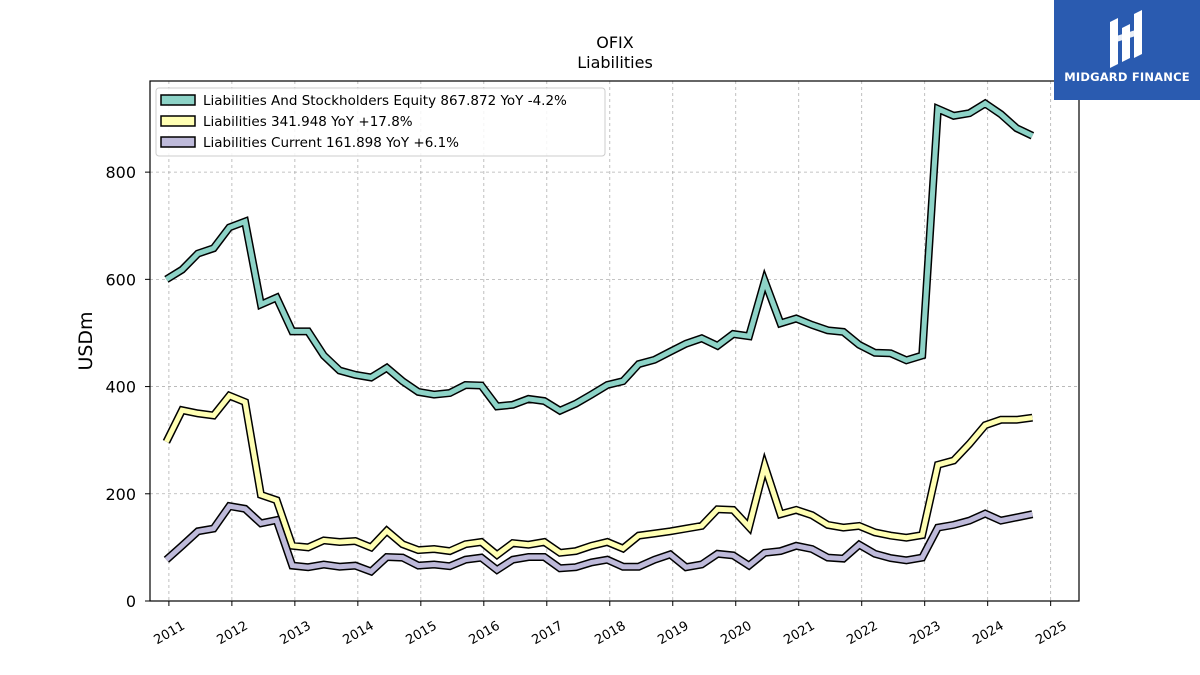 This screenshot has width=1200, height=675. What do you see at coordinates (615, 42) in the screenshot?
I see `chart-title: OFIX` at bounding box center [615, 42].